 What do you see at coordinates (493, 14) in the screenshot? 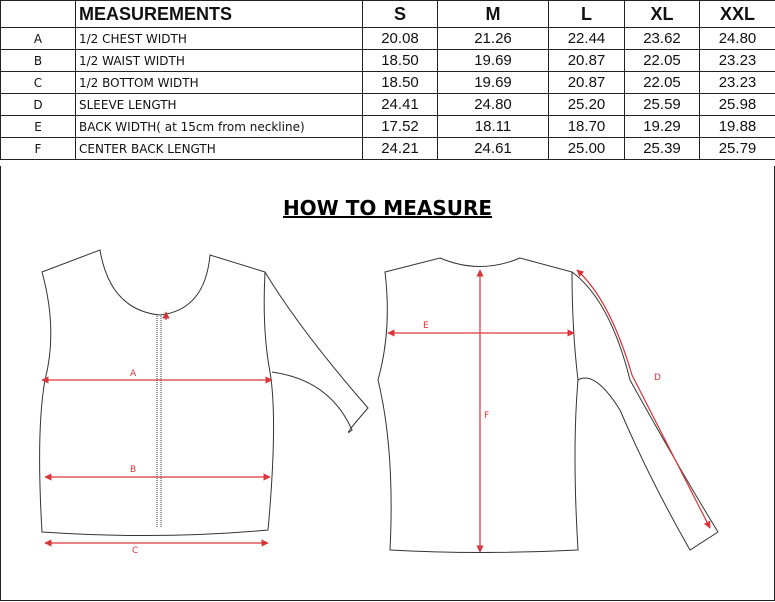
I see `header-size-m: M` at bounding box center [493, 14].